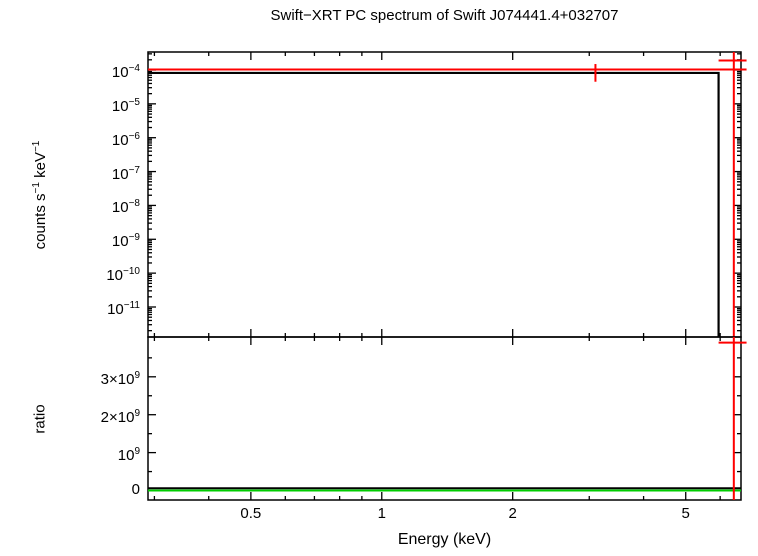 The width and height of the screenshot is (758, 556). Describe the element at coordinates (70, 240) in the screenshot. I see `y-tick-label: 10−9` at that location.